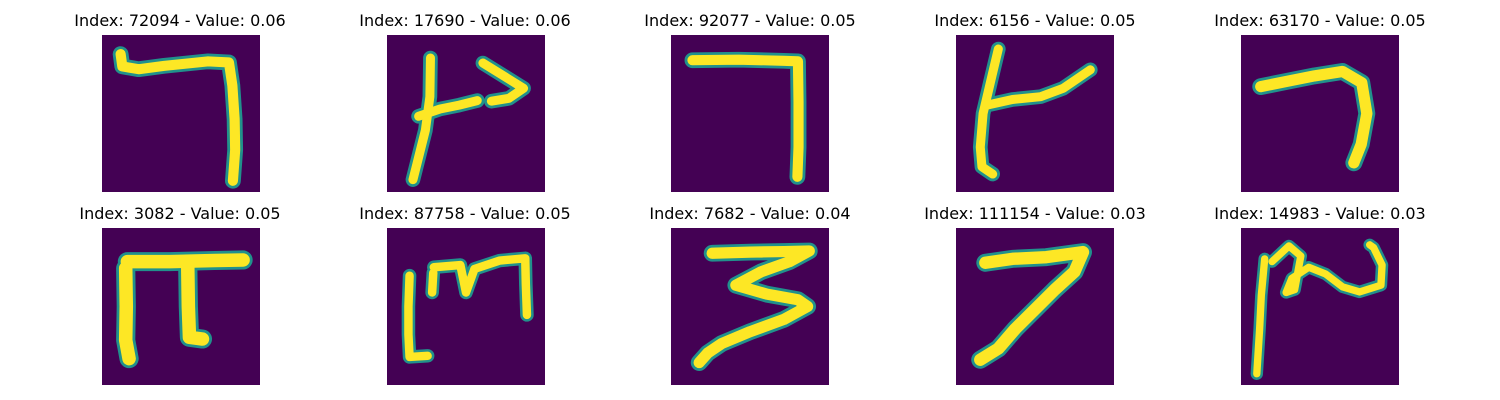 The width and height of the screenshot is (1500, 400). I want to click on grid-cell: Index: 111154 - Value: 0.03, so click(1035, 289).